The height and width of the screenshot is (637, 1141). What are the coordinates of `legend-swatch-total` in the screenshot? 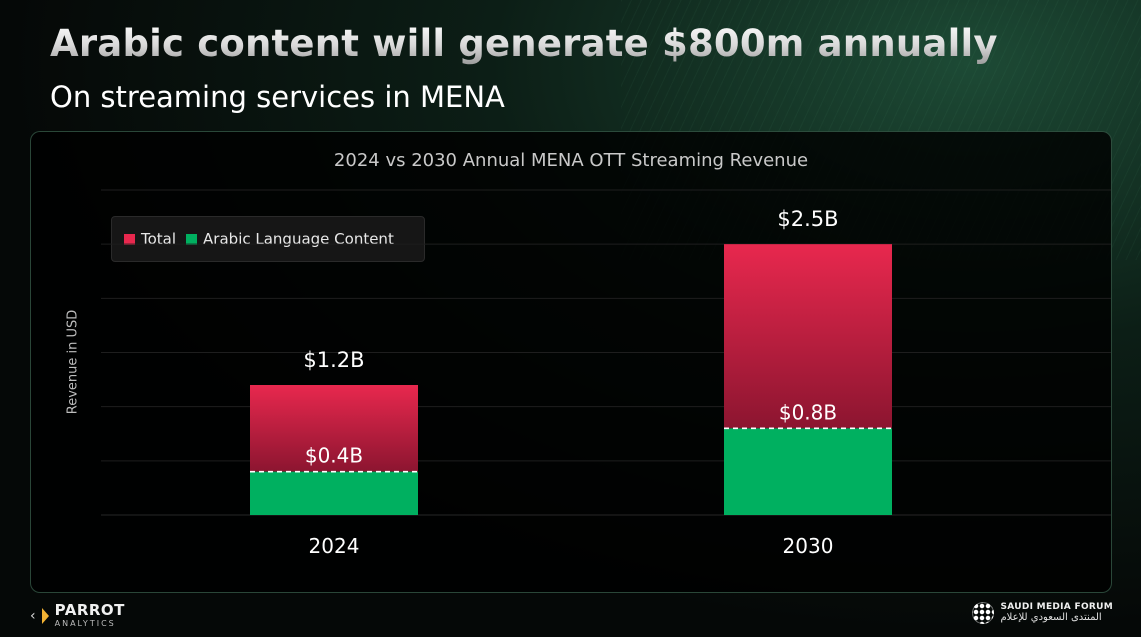 It's located at (129, 239).